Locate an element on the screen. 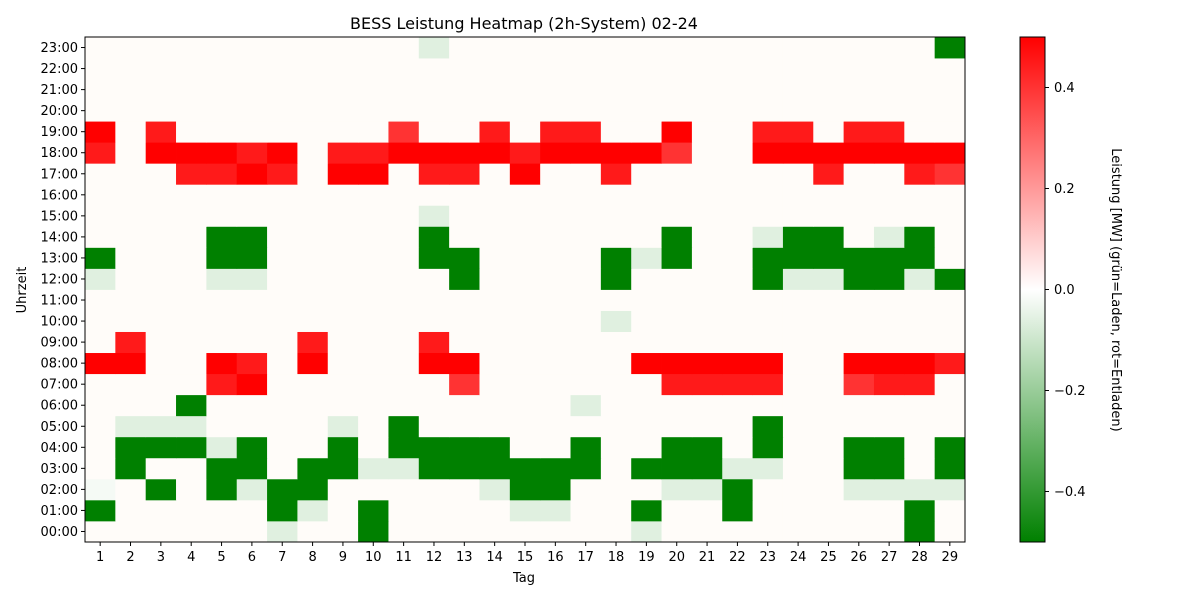 This screenshot has width=1200, height=600. x-tick-label: 20 is located at coordinates (676, 557).